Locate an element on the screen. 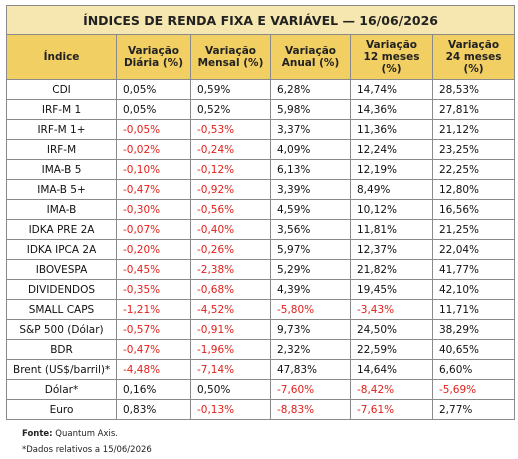 The width and height of the screenshot is (518, 459). value-cell: 4,09% is located at coordinates (310, 149).